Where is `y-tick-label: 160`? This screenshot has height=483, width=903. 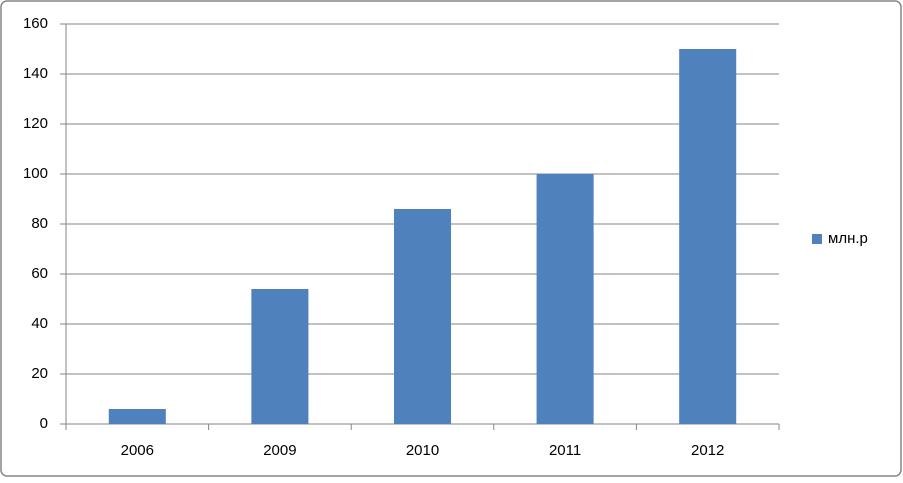 y-tick-label: 160 is located at coordinates (35, 23).